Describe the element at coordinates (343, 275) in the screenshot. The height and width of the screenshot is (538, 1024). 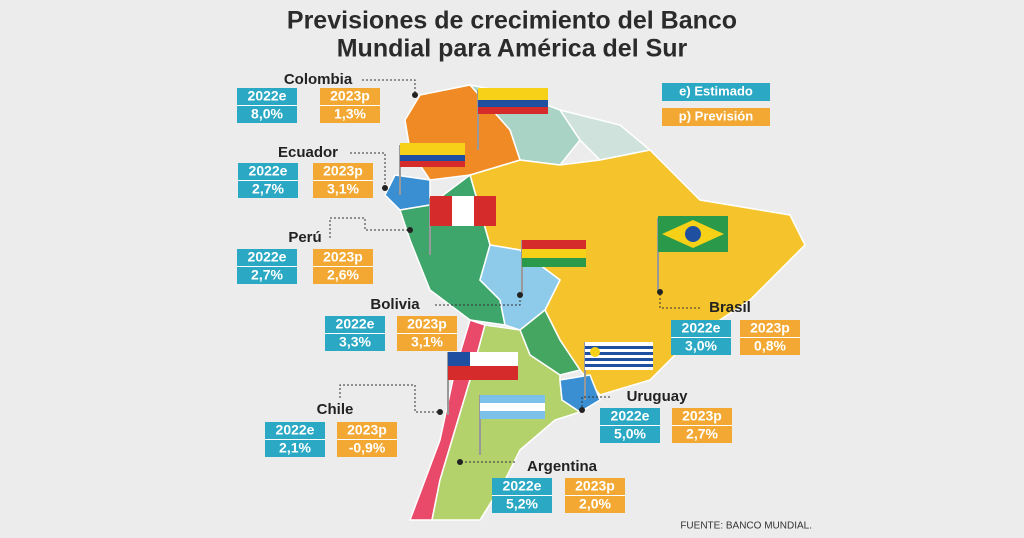
I see `growth-value: 2,6%` at that location.